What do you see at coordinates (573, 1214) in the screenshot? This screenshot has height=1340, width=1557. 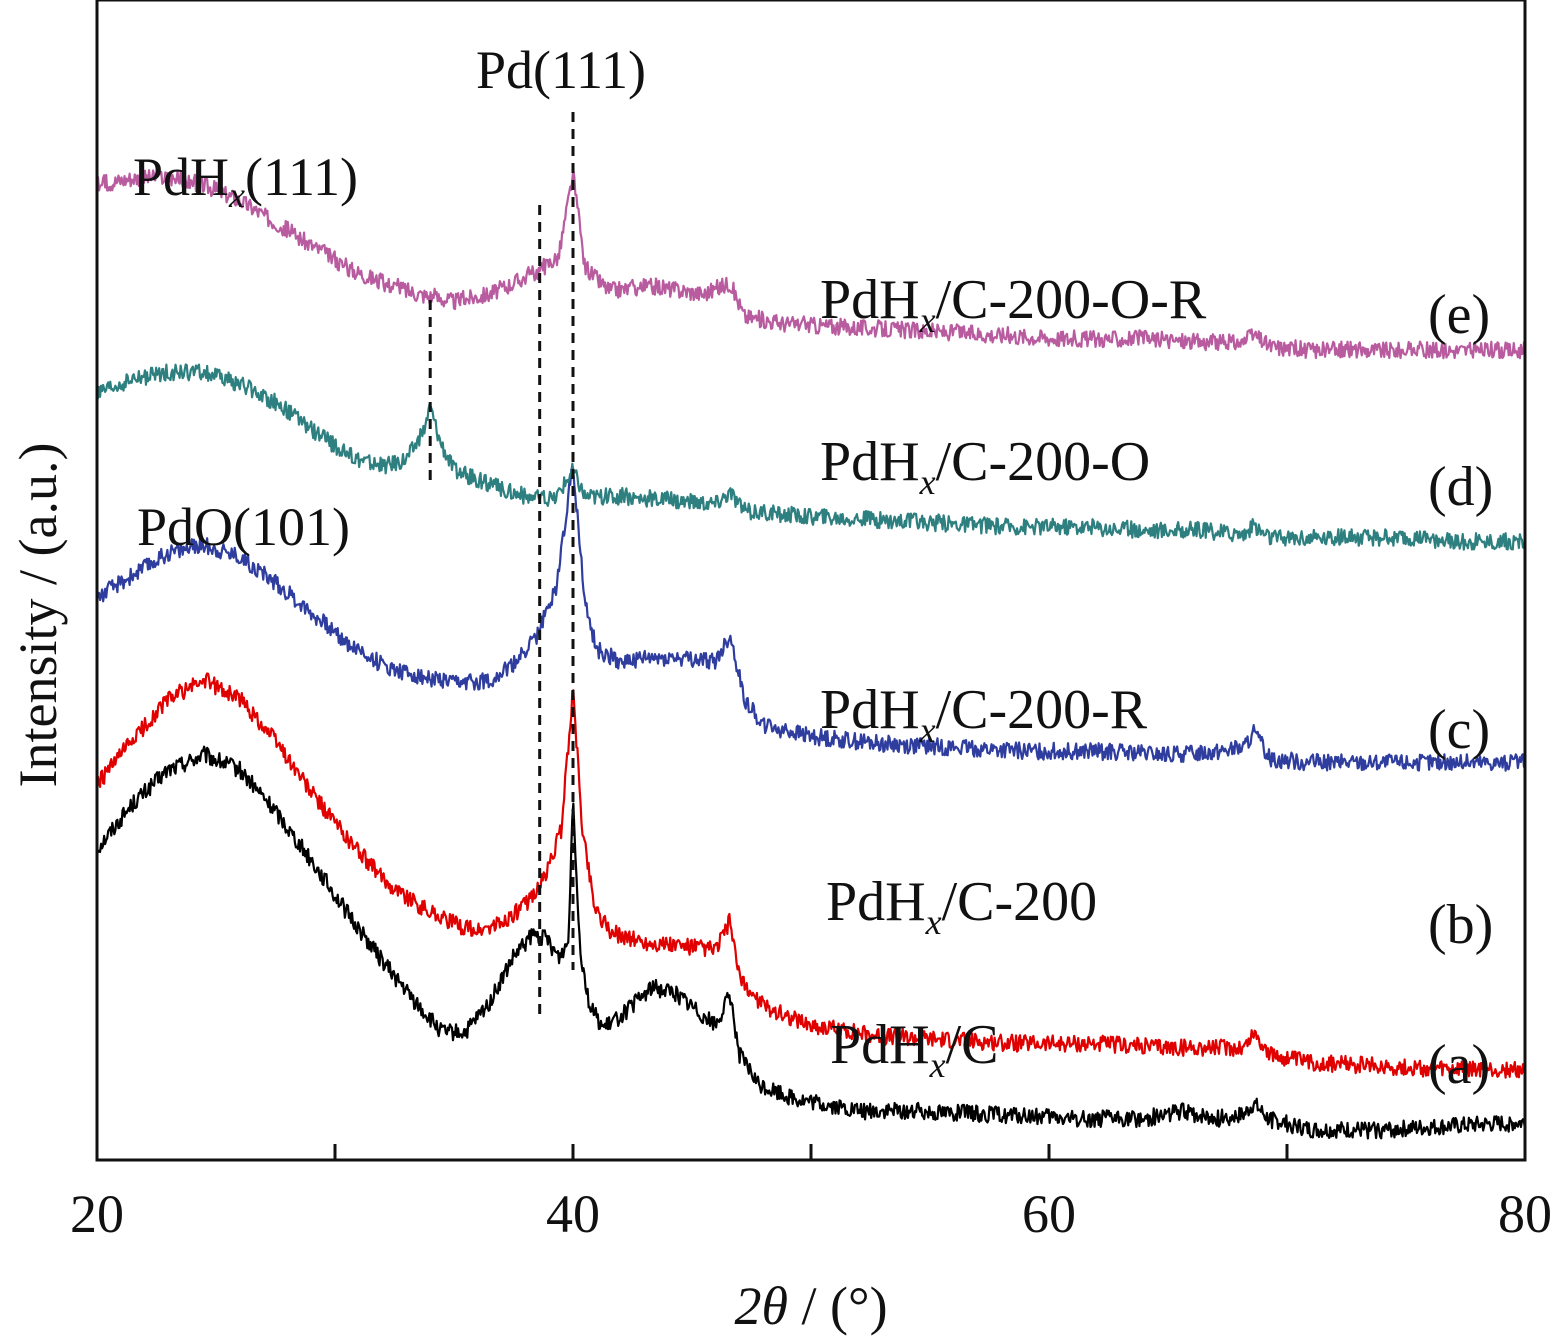 I see `x-tick-label: 40` at bounding box center [573, 1214].